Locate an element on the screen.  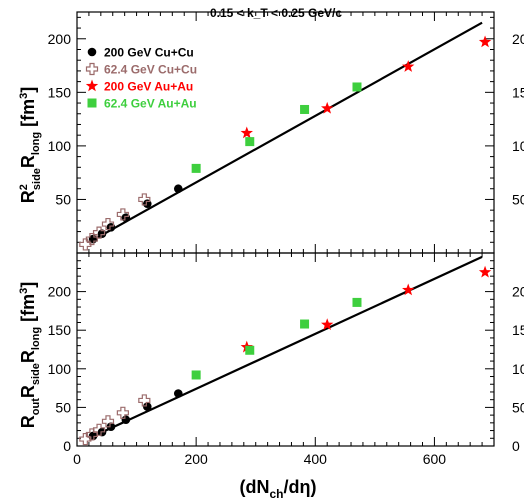
svg-text: RoutRsideRlong [fm3] is located at coordinates (30, 355).